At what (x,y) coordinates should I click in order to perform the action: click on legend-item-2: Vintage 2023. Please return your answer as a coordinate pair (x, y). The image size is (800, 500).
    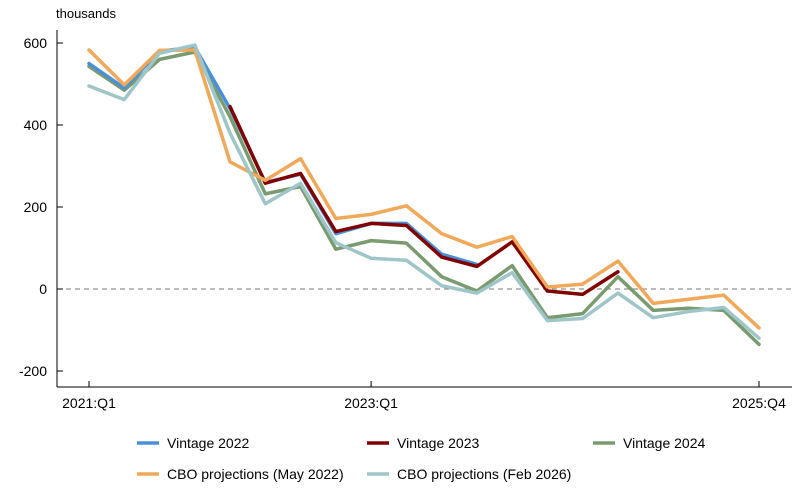
    Looking at the image, I should click on (423, 443).